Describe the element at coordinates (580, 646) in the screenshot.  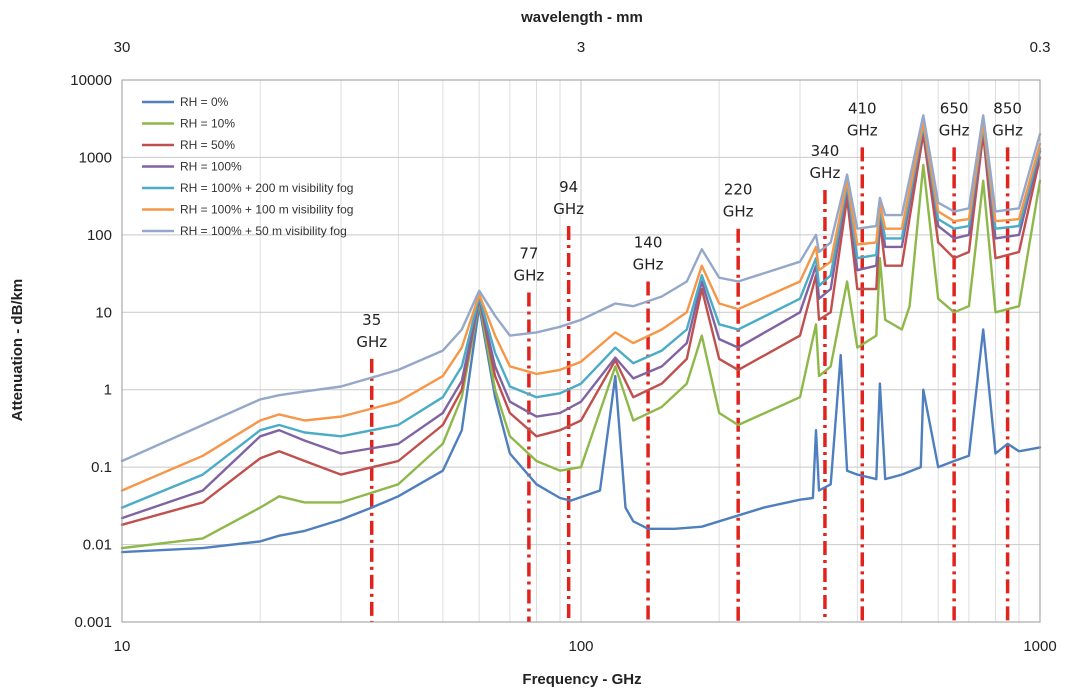
I see `x-tick-label: 100` at that location.